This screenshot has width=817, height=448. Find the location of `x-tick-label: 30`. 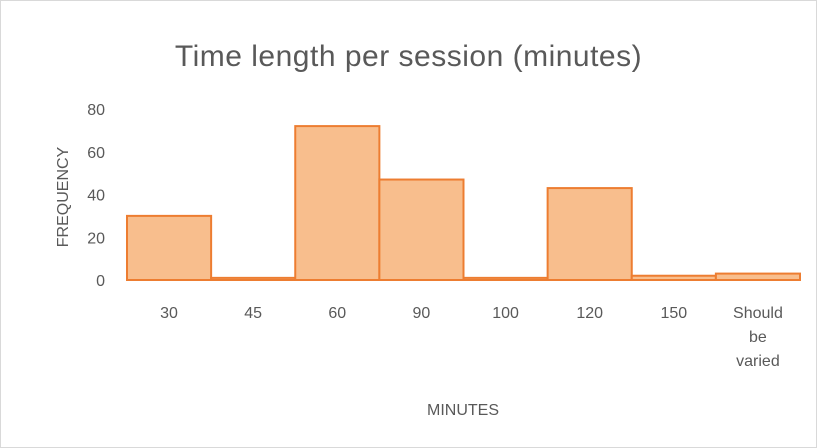

x-tick-label: 30 is located at coordinates (169, 313).